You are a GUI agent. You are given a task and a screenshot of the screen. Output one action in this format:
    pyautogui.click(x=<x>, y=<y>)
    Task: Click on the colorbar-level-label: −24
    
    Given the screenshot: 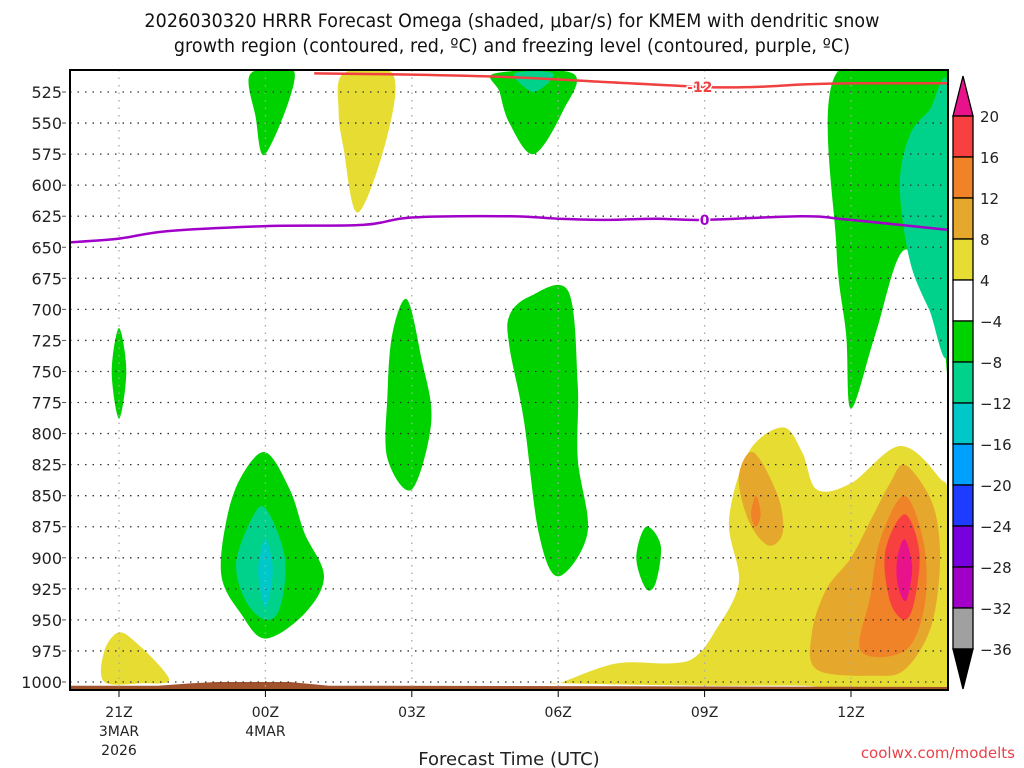 What is the action you would take?
    pyautogui.click(x=996, y=527)
    